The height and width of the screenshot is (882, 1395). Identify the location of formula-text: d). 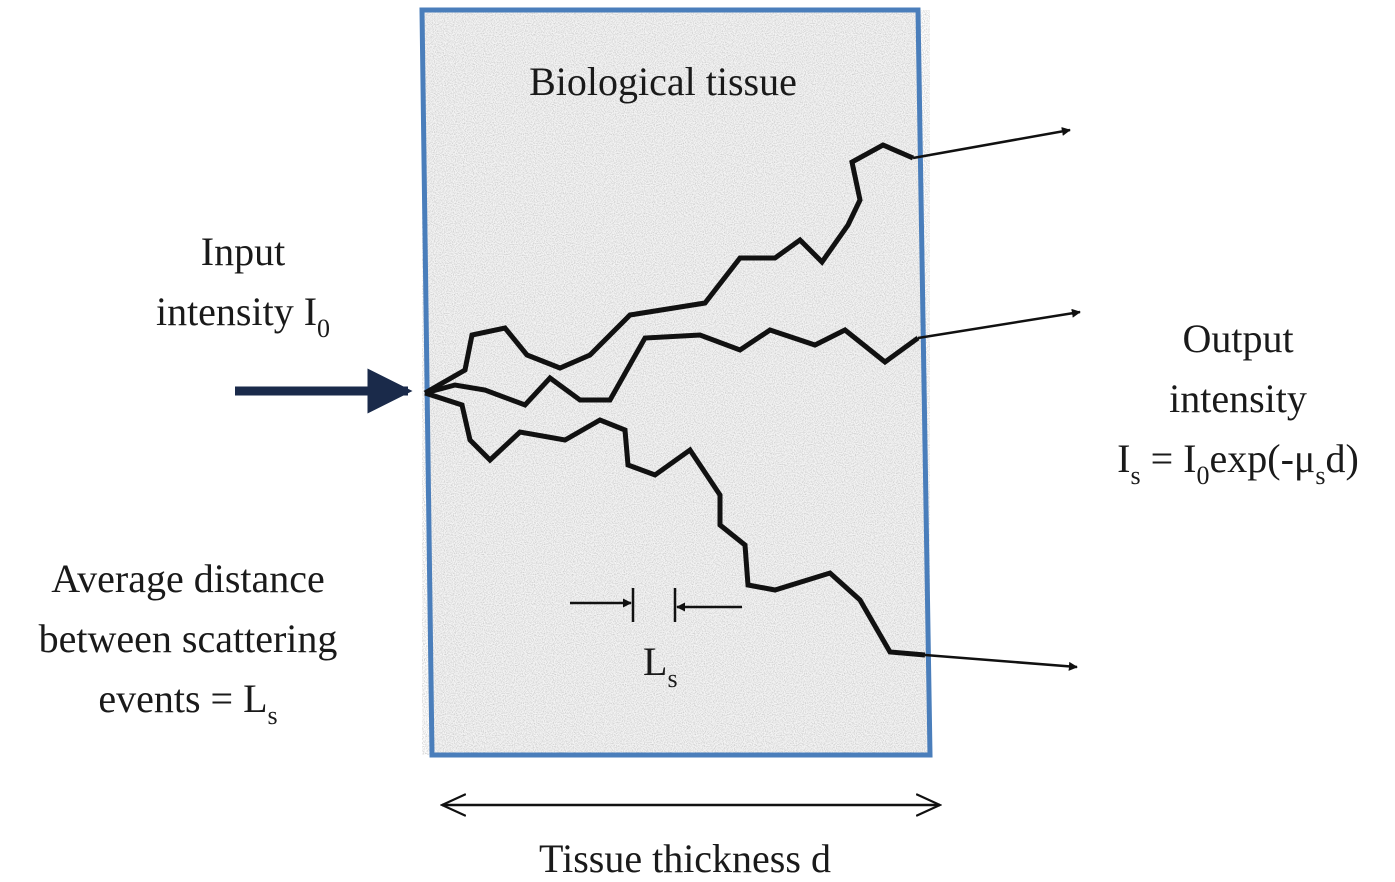
(1341, 458).